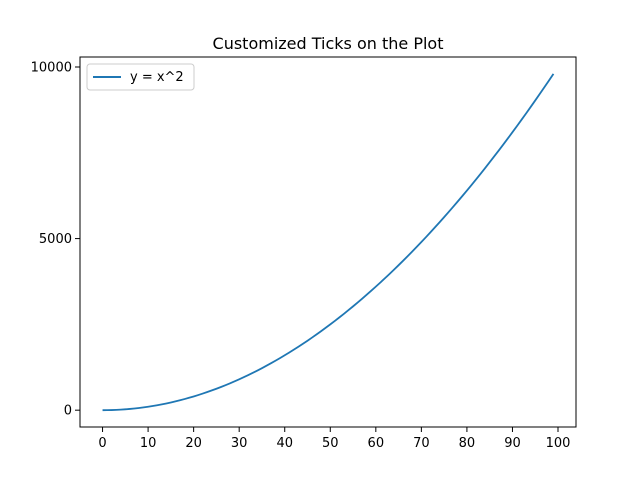  Describe the element at coordinates (148, 443) in the screenshot. I see `x-tick-label: 10` at that location.